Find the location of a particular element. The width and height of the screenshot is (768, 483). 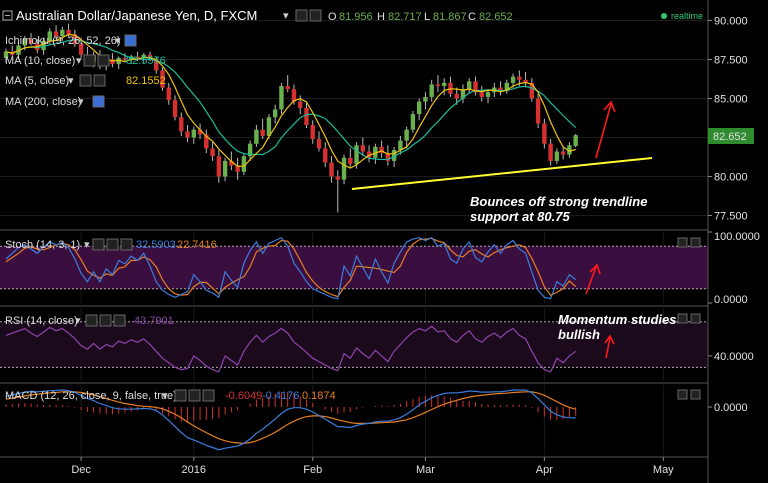

rsi-close-icon is located at coordinates (119, 320).